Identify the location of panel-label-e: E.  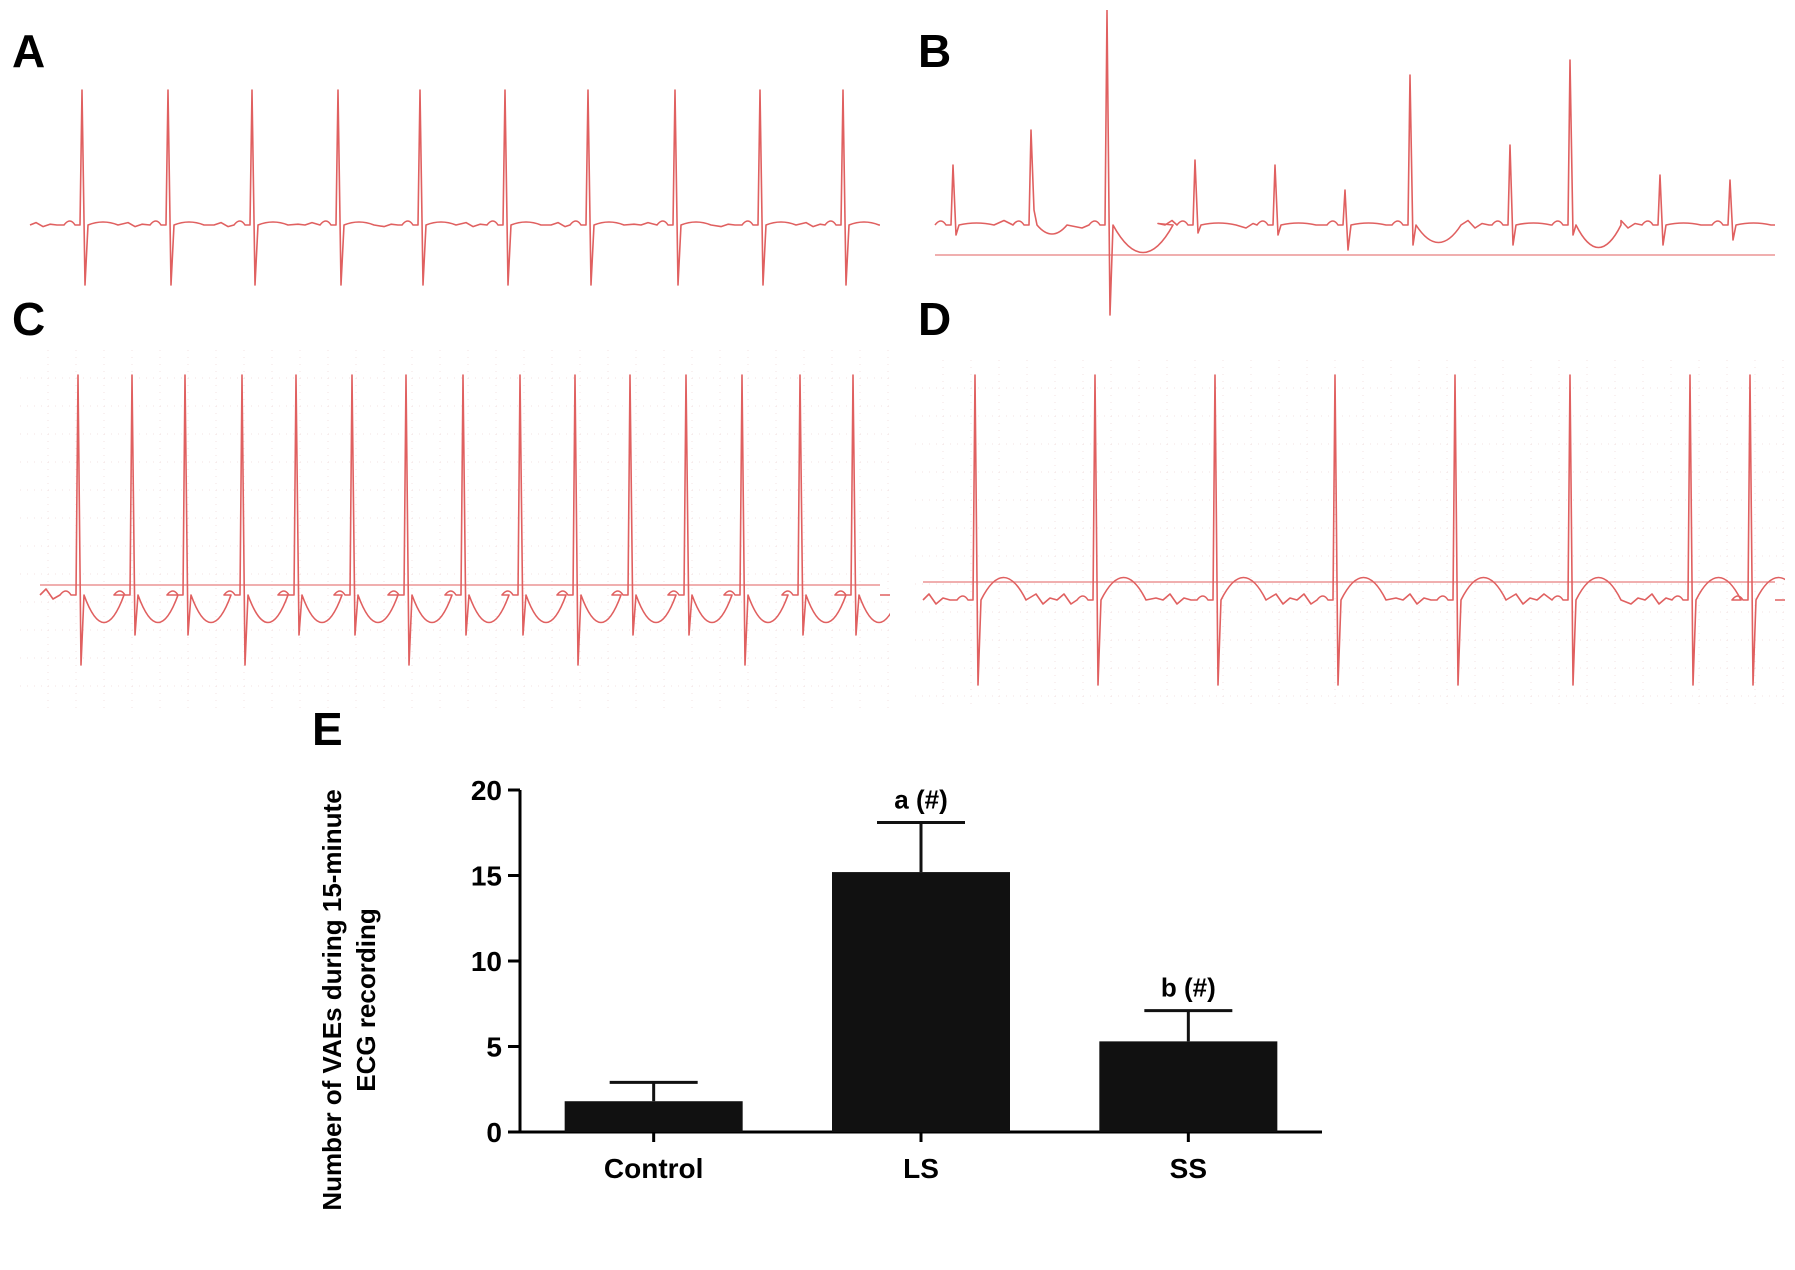
(327, 729).